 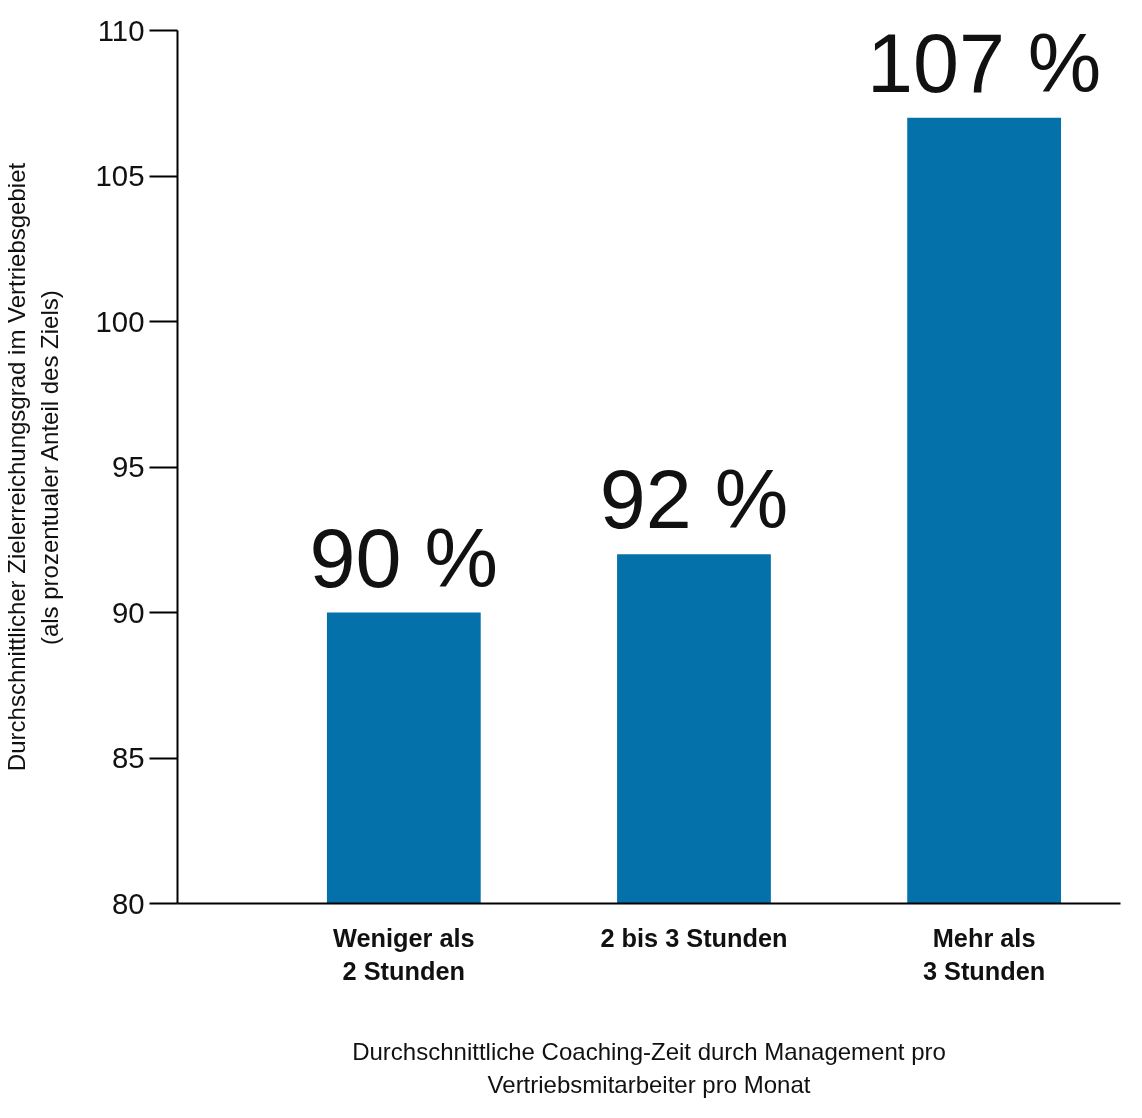 I want to click on x-tick-label: Weniger als 2 Stunden, so click(x=403, y=954).